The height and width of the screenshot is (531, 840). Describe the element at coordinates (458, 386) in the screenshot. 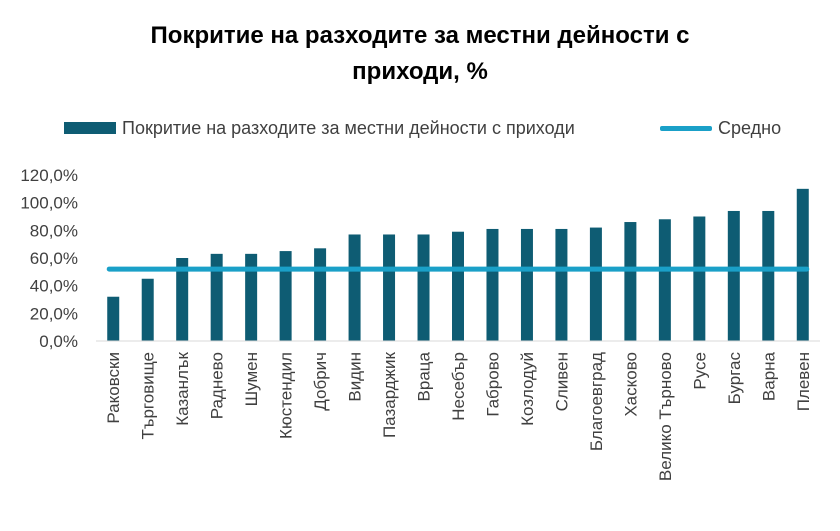

I see `x-tick-label: Несебър` at that location.